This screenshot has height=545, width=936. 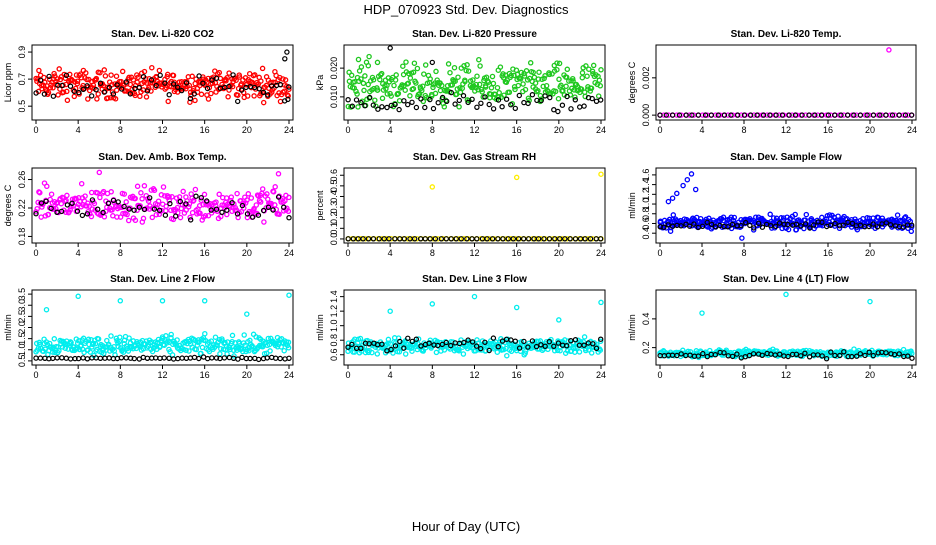 What do you see at coordinates (390, 375) in the screenshot?
I see `x-tick-label: 4` at bounding box center [390, 375].